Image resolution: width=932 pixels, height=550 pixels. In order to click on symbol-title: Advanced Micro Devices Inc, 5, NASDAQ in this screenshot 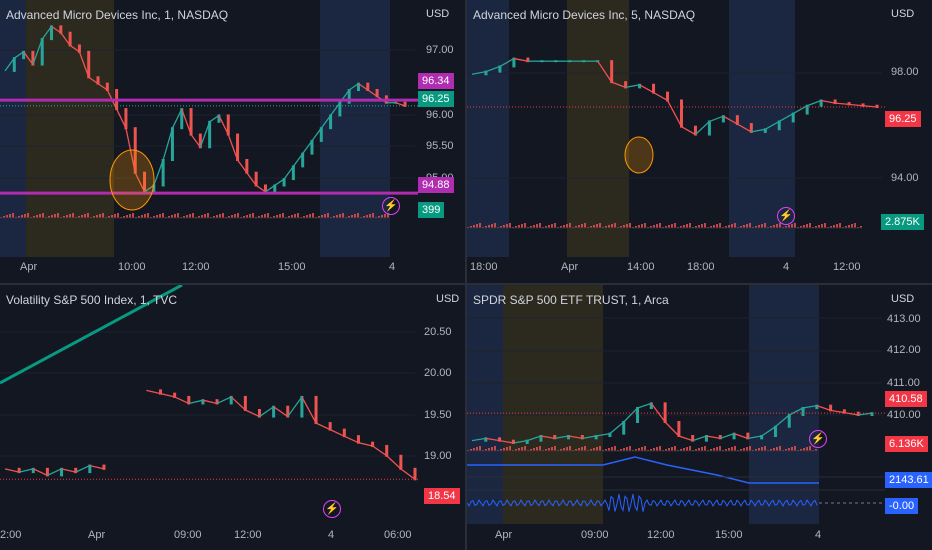, I will do `click(584, 15)`.